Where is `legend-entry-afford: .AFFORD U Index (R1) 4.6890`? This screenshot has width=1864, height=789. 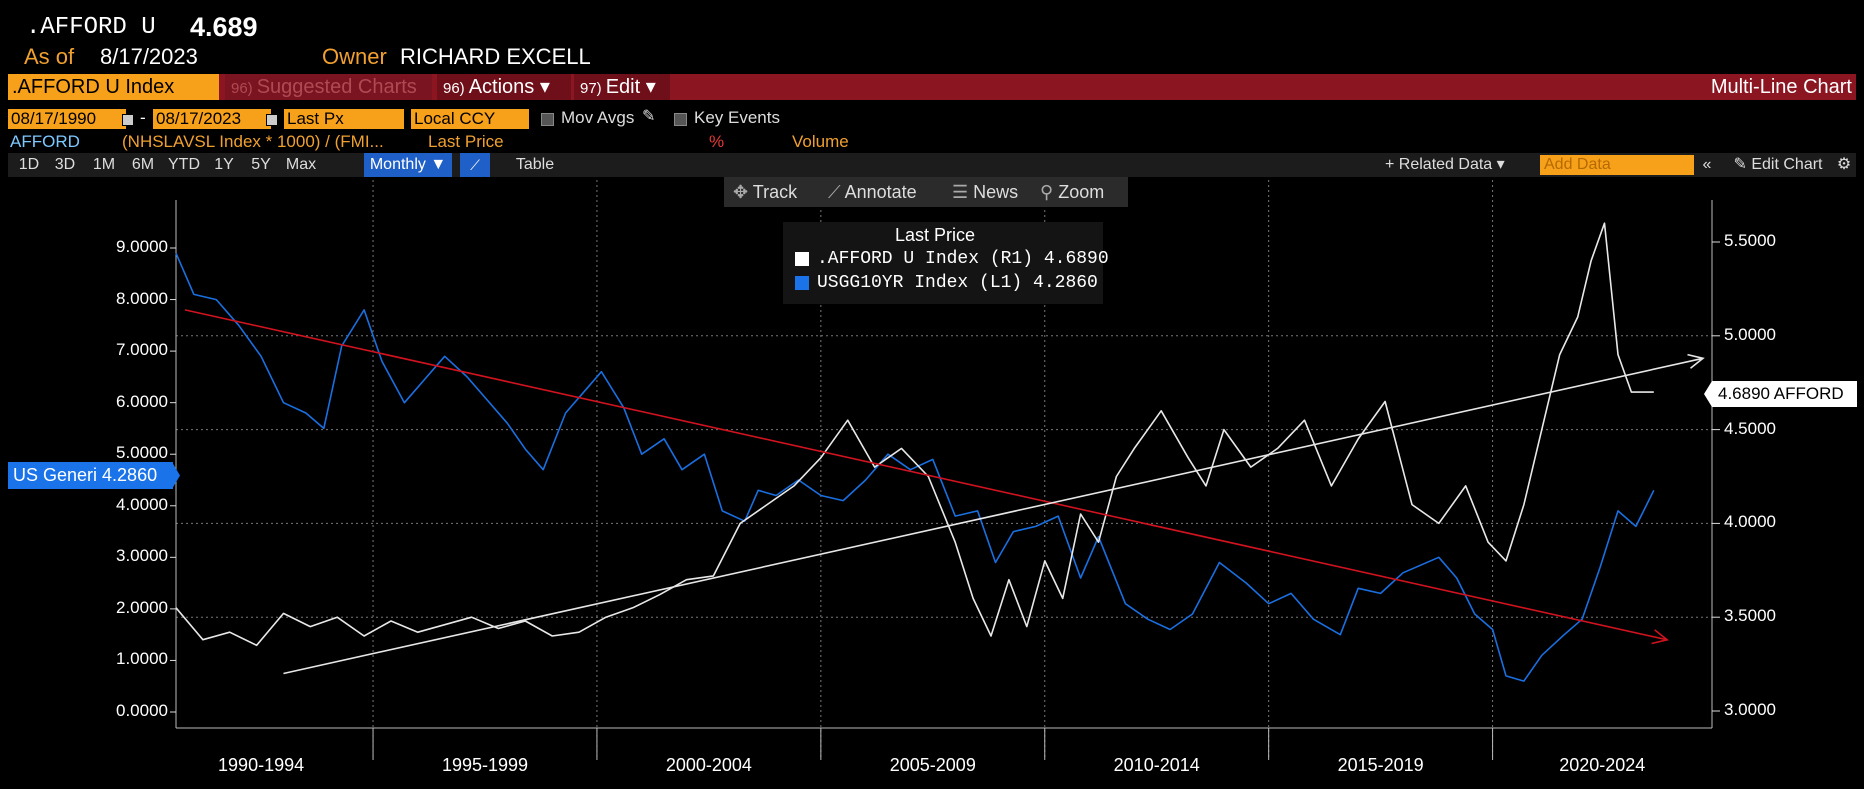 legend-entry-afford: .AFFORD U Index (R1) 4.6890 is located at coordinates (963, 259).